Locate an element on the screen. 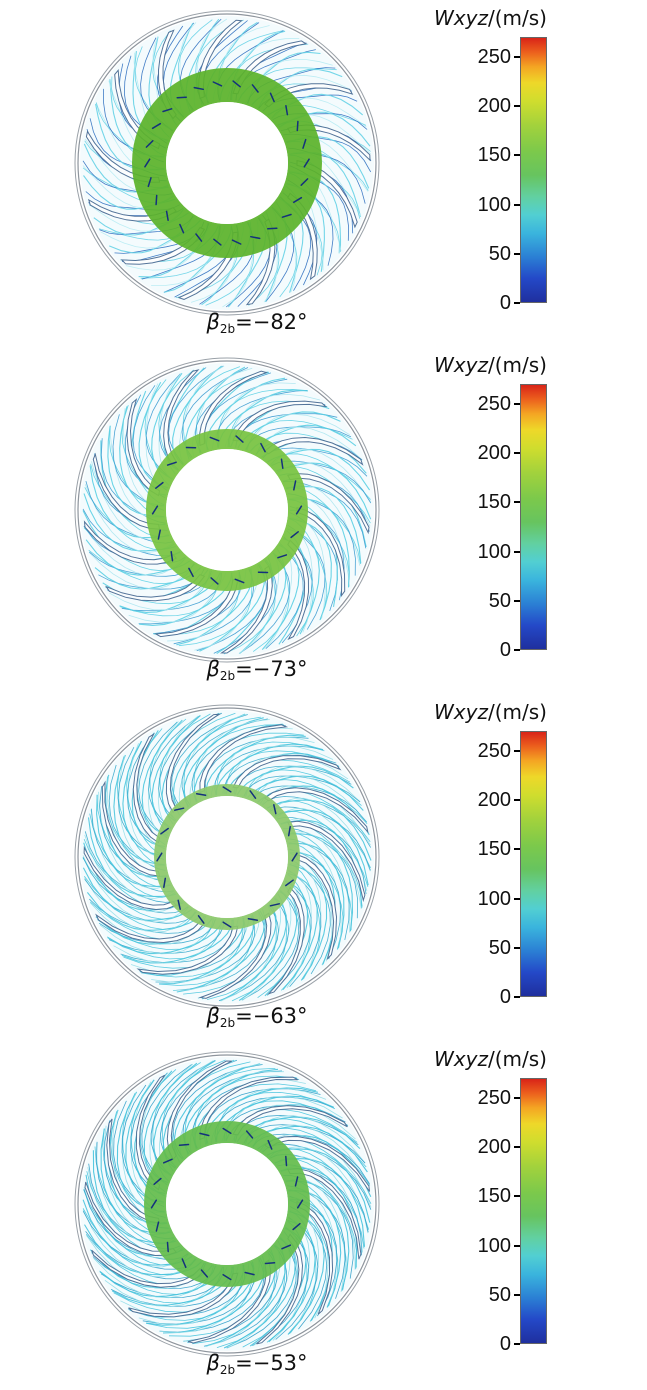  beta-value: =−53° is located at coordinates (271, 1363).